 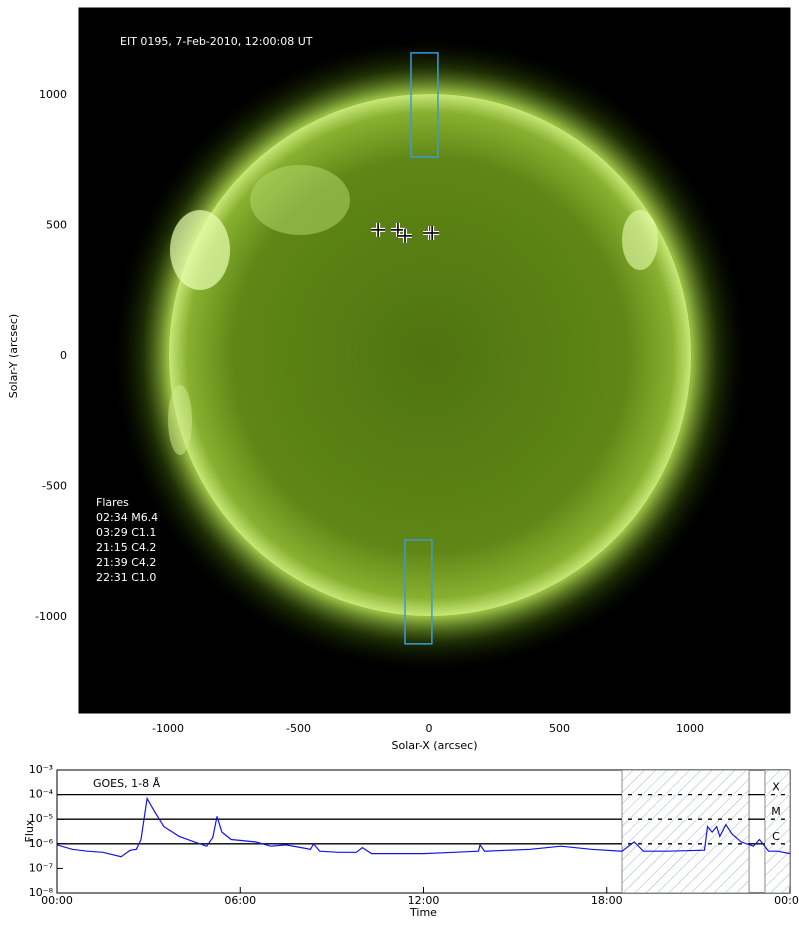 What do you see at coordinates (298, 728) in the screenshot?
I see `x-tick-label: -500` at bounding box center [298, 728].